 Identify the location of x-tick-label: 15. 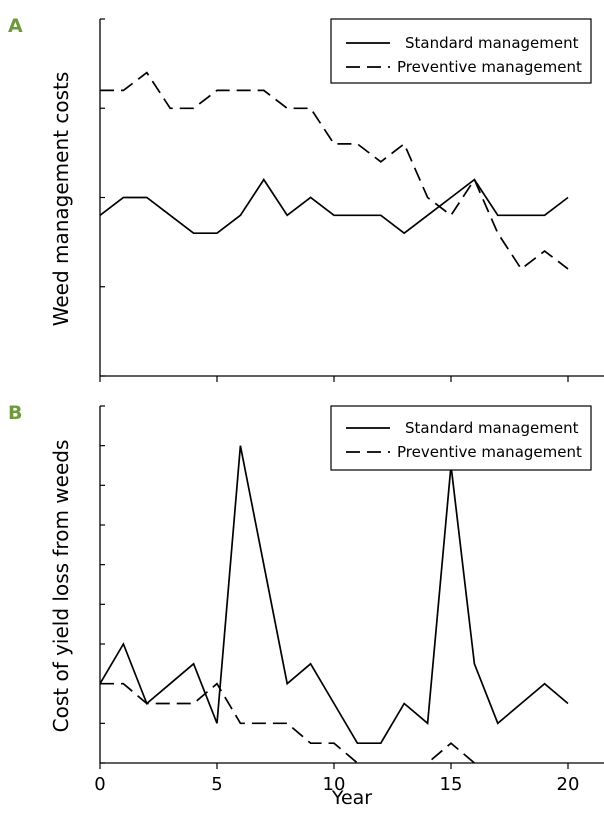
(451, 784).